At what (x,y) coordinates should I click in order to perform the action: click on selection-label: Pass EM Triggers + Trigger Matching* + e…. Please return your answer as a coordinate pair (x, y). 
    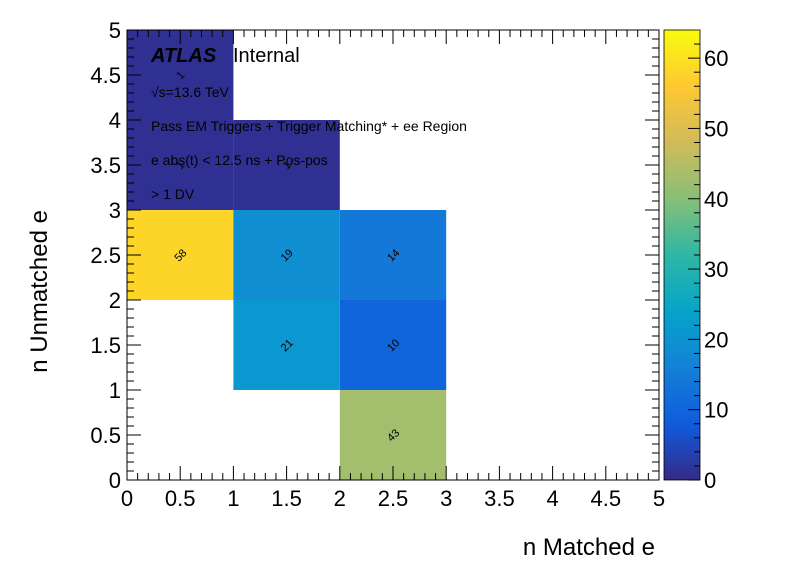
    Looking at the image, I should click on (309, 126).